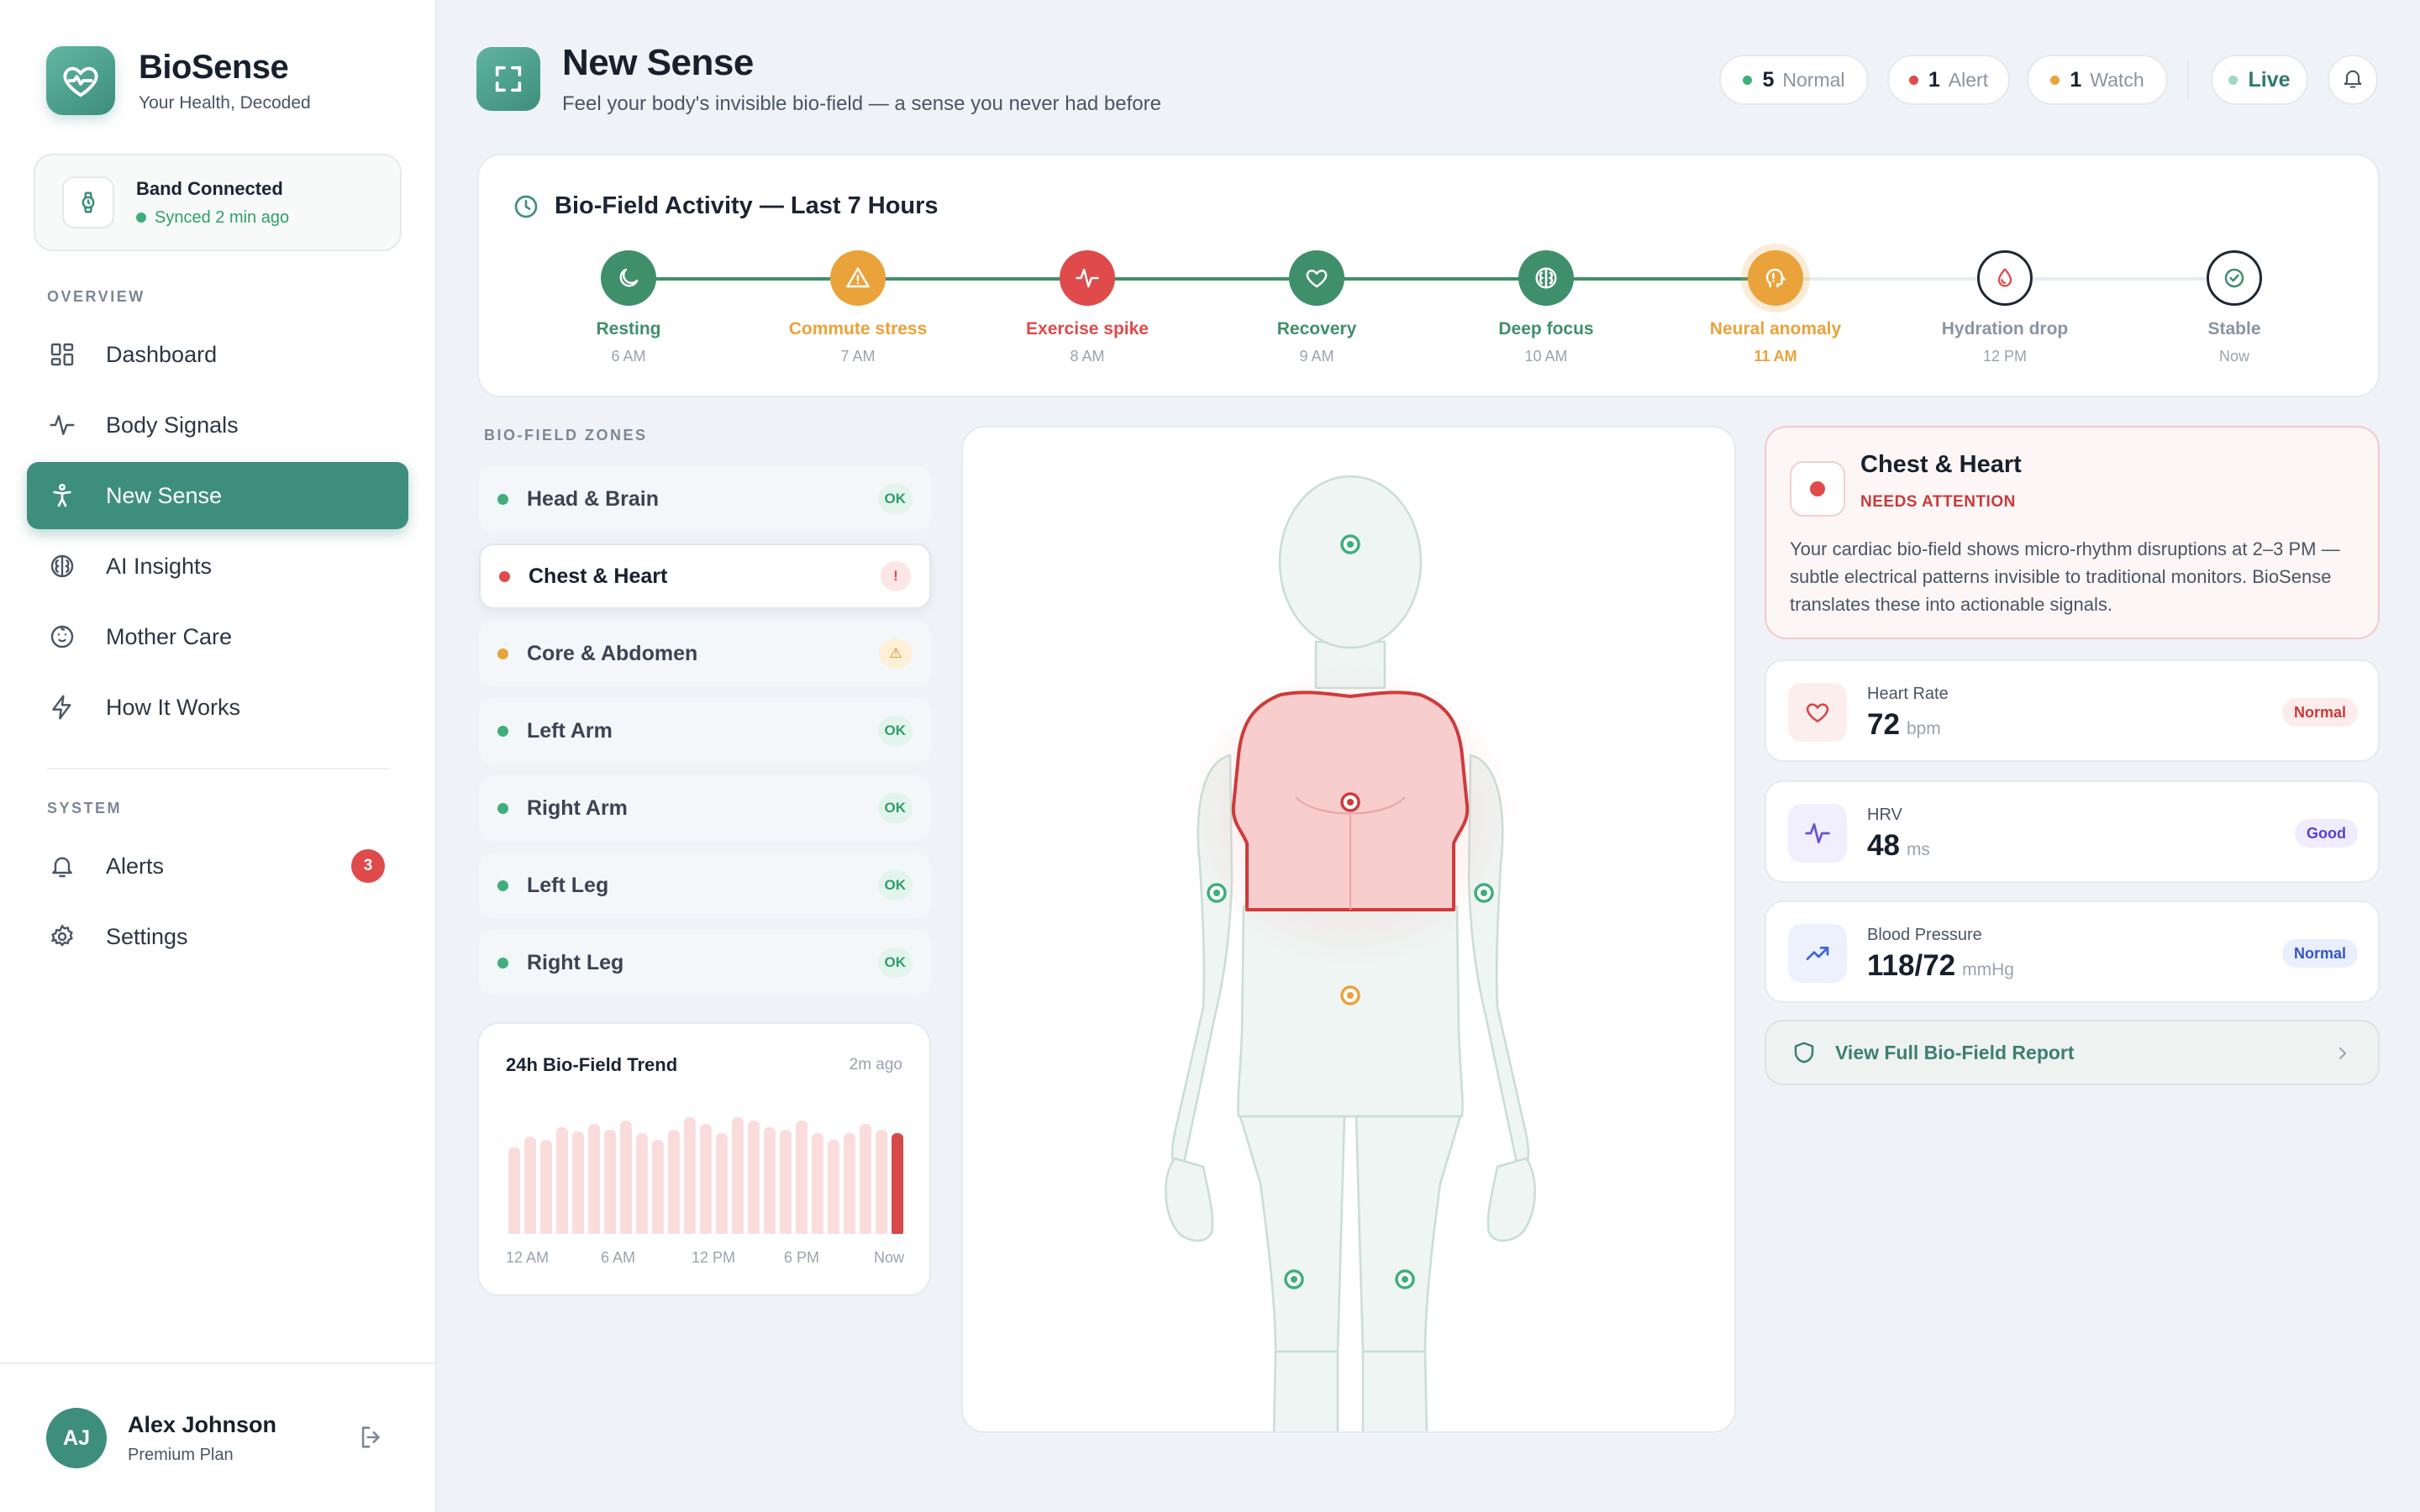 The width and height of the screenshot is (2420, 1512). I want to click on live-indicator: Live, so click(2260, 80).